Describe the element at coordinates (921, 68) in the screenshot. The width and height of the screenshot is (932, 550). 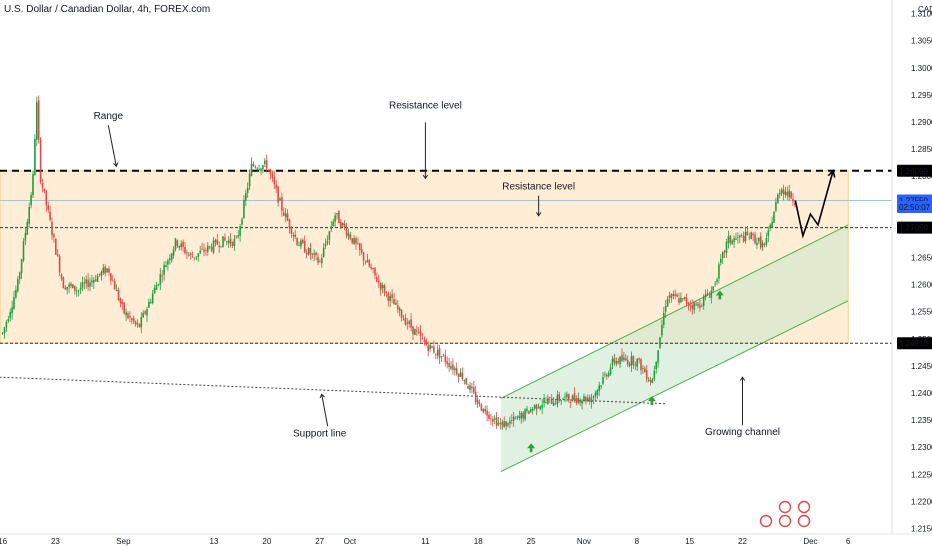
I see `price-tick-label: 1.30000` at that location.